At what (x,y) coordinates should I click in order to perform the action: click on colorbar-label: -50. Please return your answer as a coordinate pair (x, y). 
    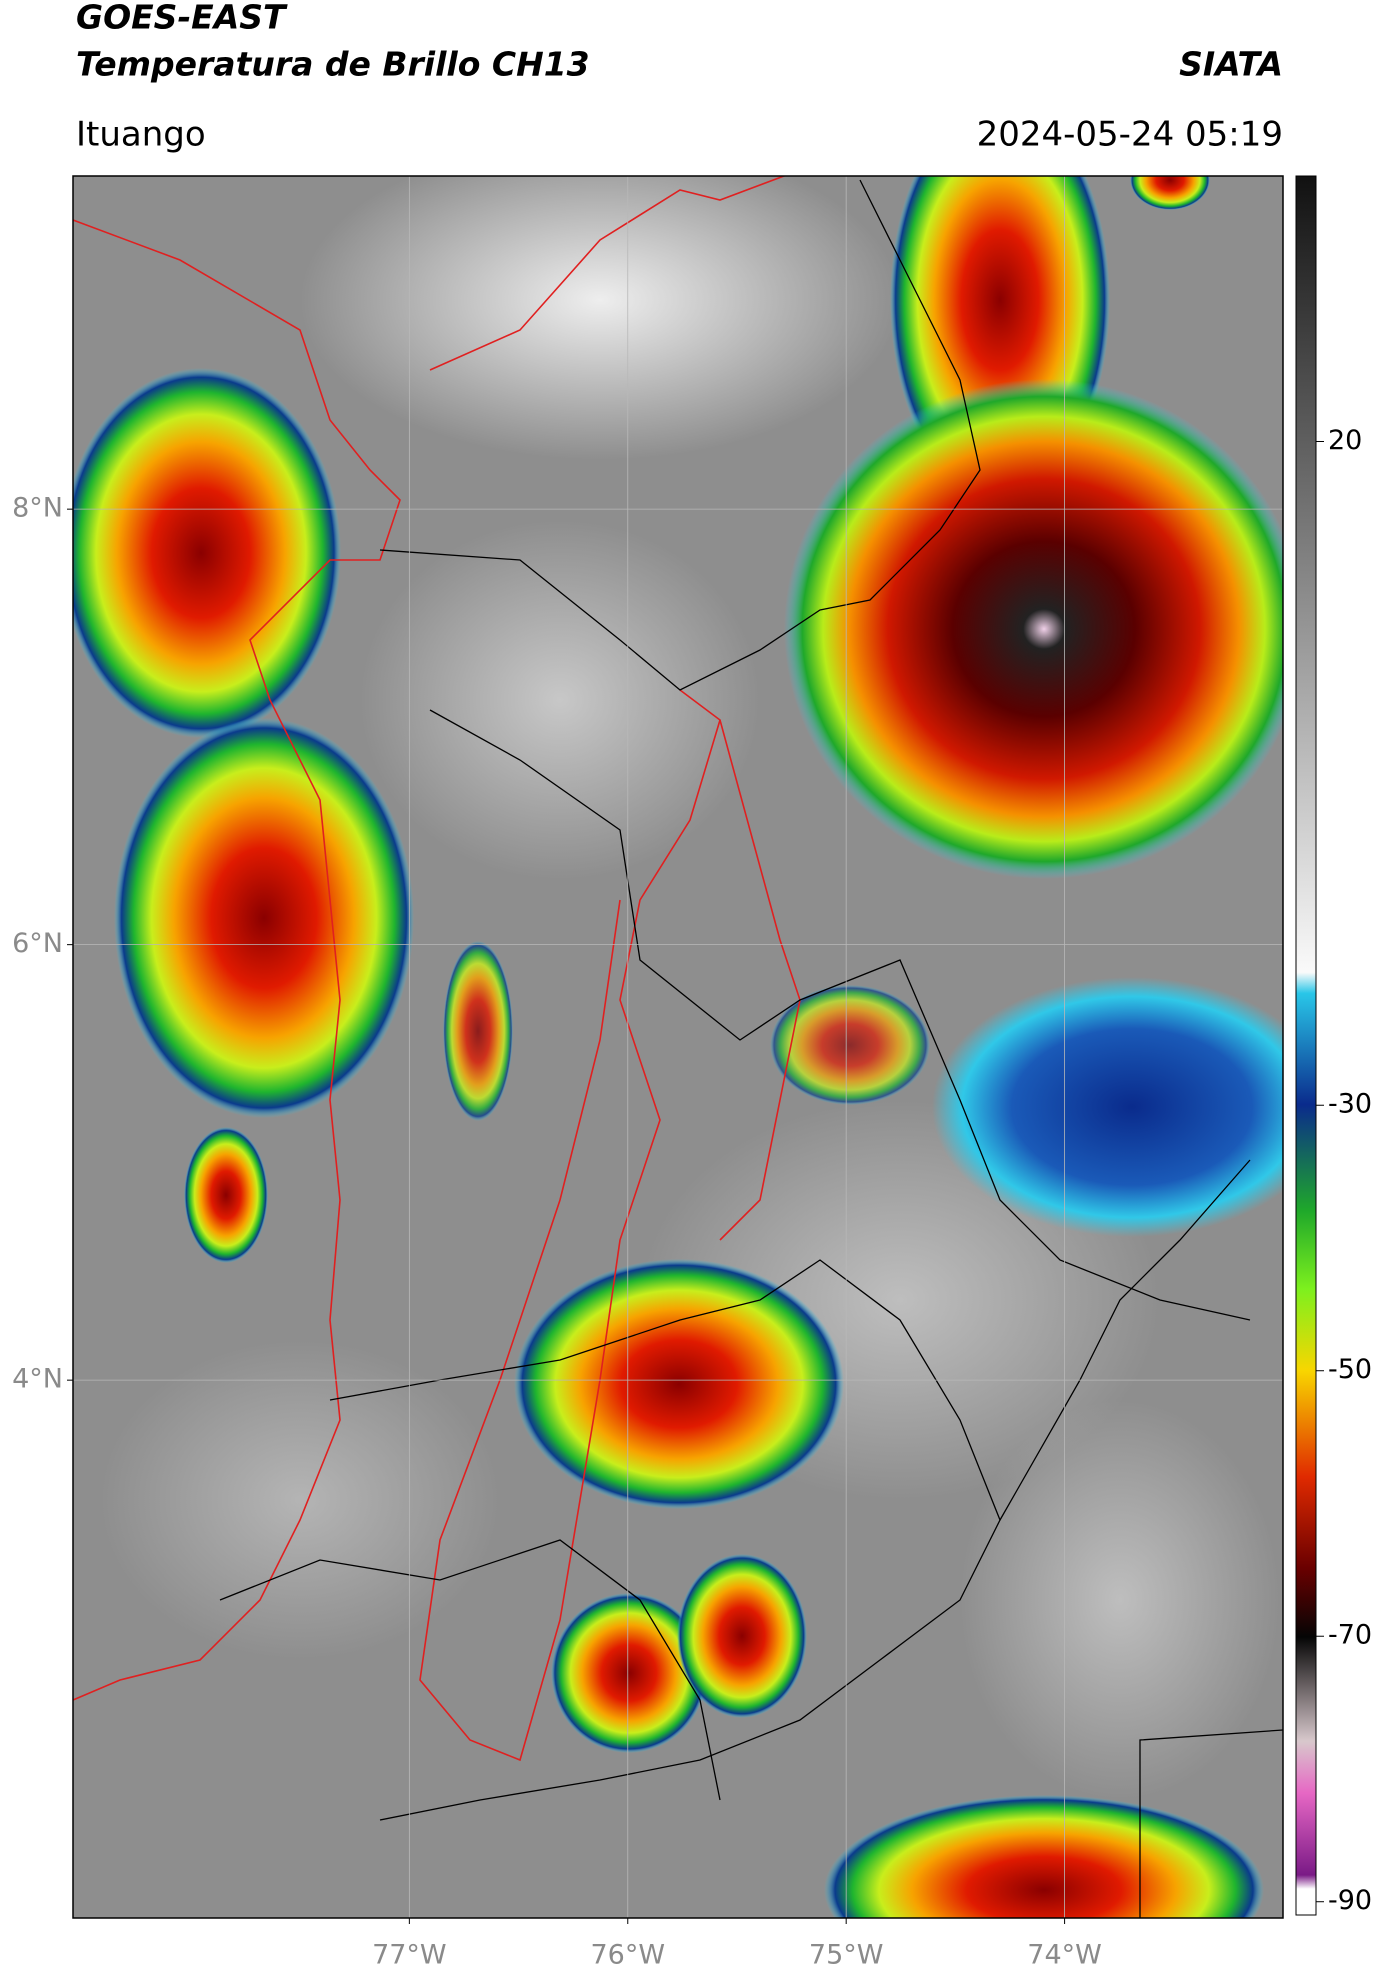
    Looking at the image, I should click on (1350, 1369).